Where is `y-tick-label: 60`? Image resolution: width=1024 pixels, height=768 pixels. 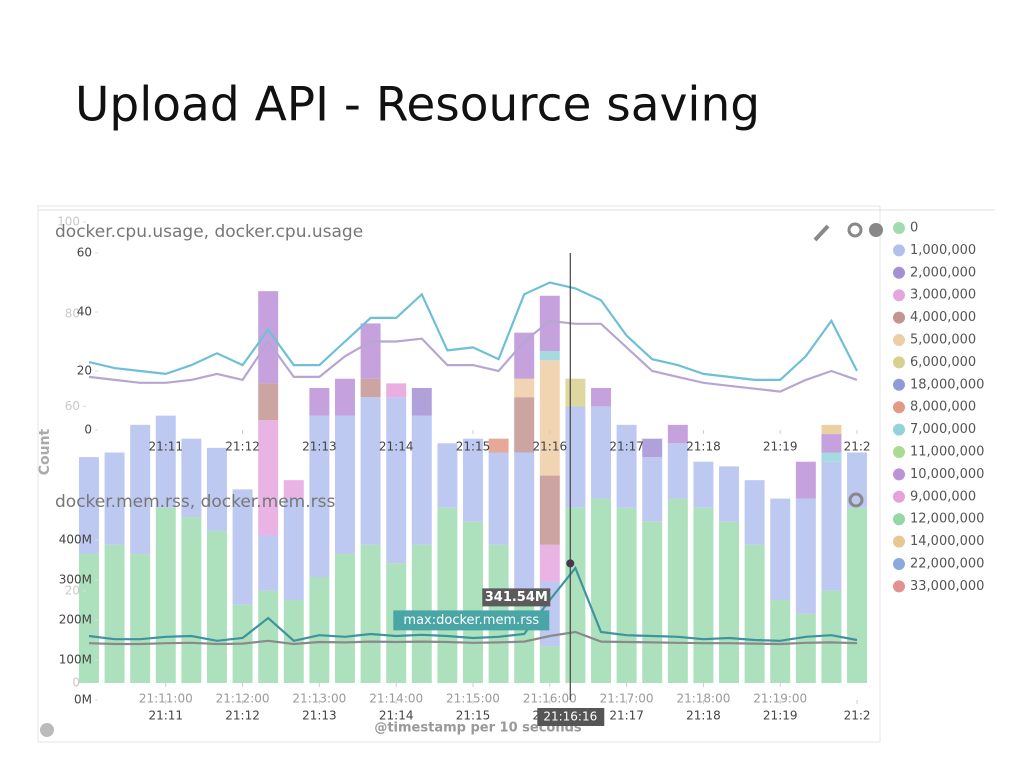 y-tick-label: 60 is located at coordinates (84, 253).